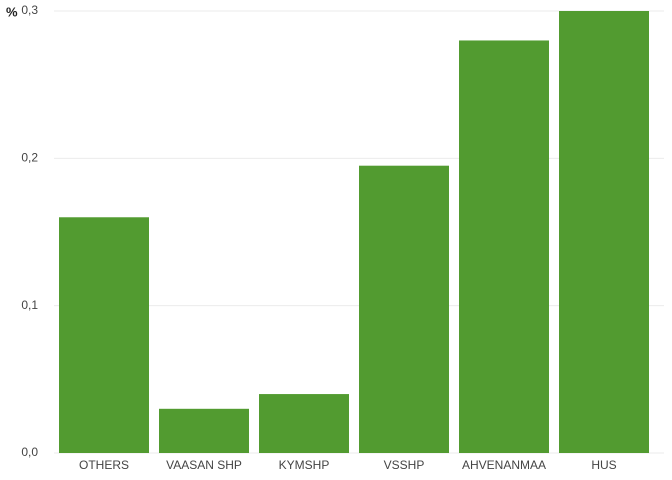 The image size is (672, 480). I want to click on y-axis-label: %, so click(12, 11).